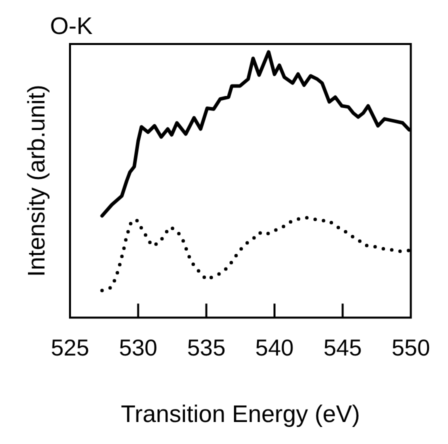 This screenshot has height=444, width=448. What do you see at coordinates (138, 347) in the screenshot?
I see `x-tick-label: 530` at bounding box center [138, 347].